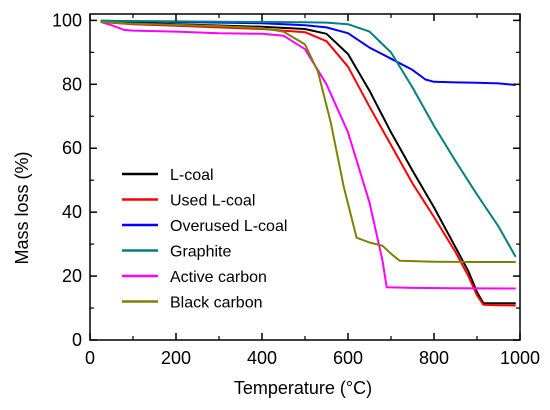  I want to click on x-axis-label-main: Temperature (, so click(290, 388).